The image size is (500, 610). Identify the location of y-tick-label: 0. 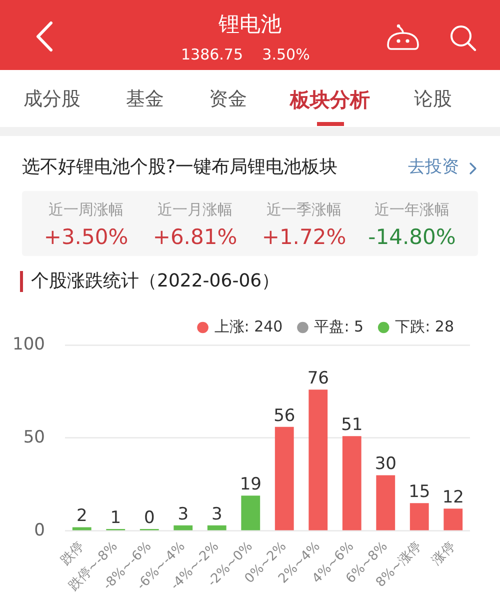
(39, 530).